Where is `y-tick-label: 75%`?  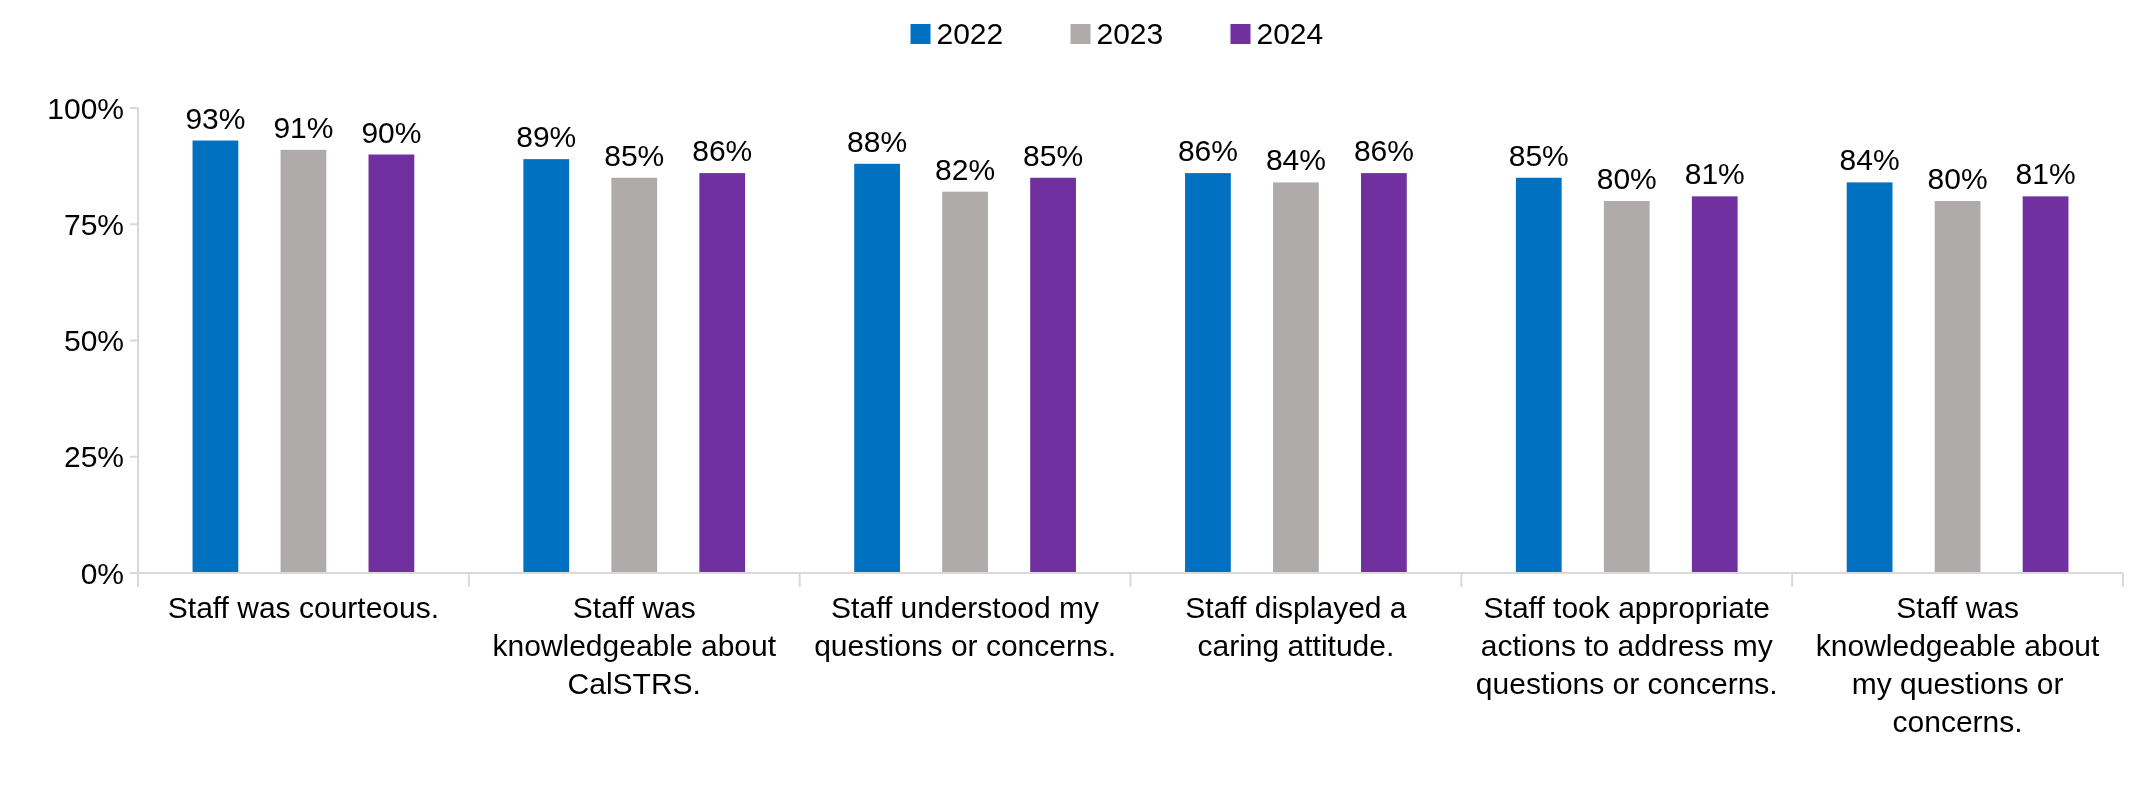 y-tick-label: 75% is located at coordinates (93, 224).